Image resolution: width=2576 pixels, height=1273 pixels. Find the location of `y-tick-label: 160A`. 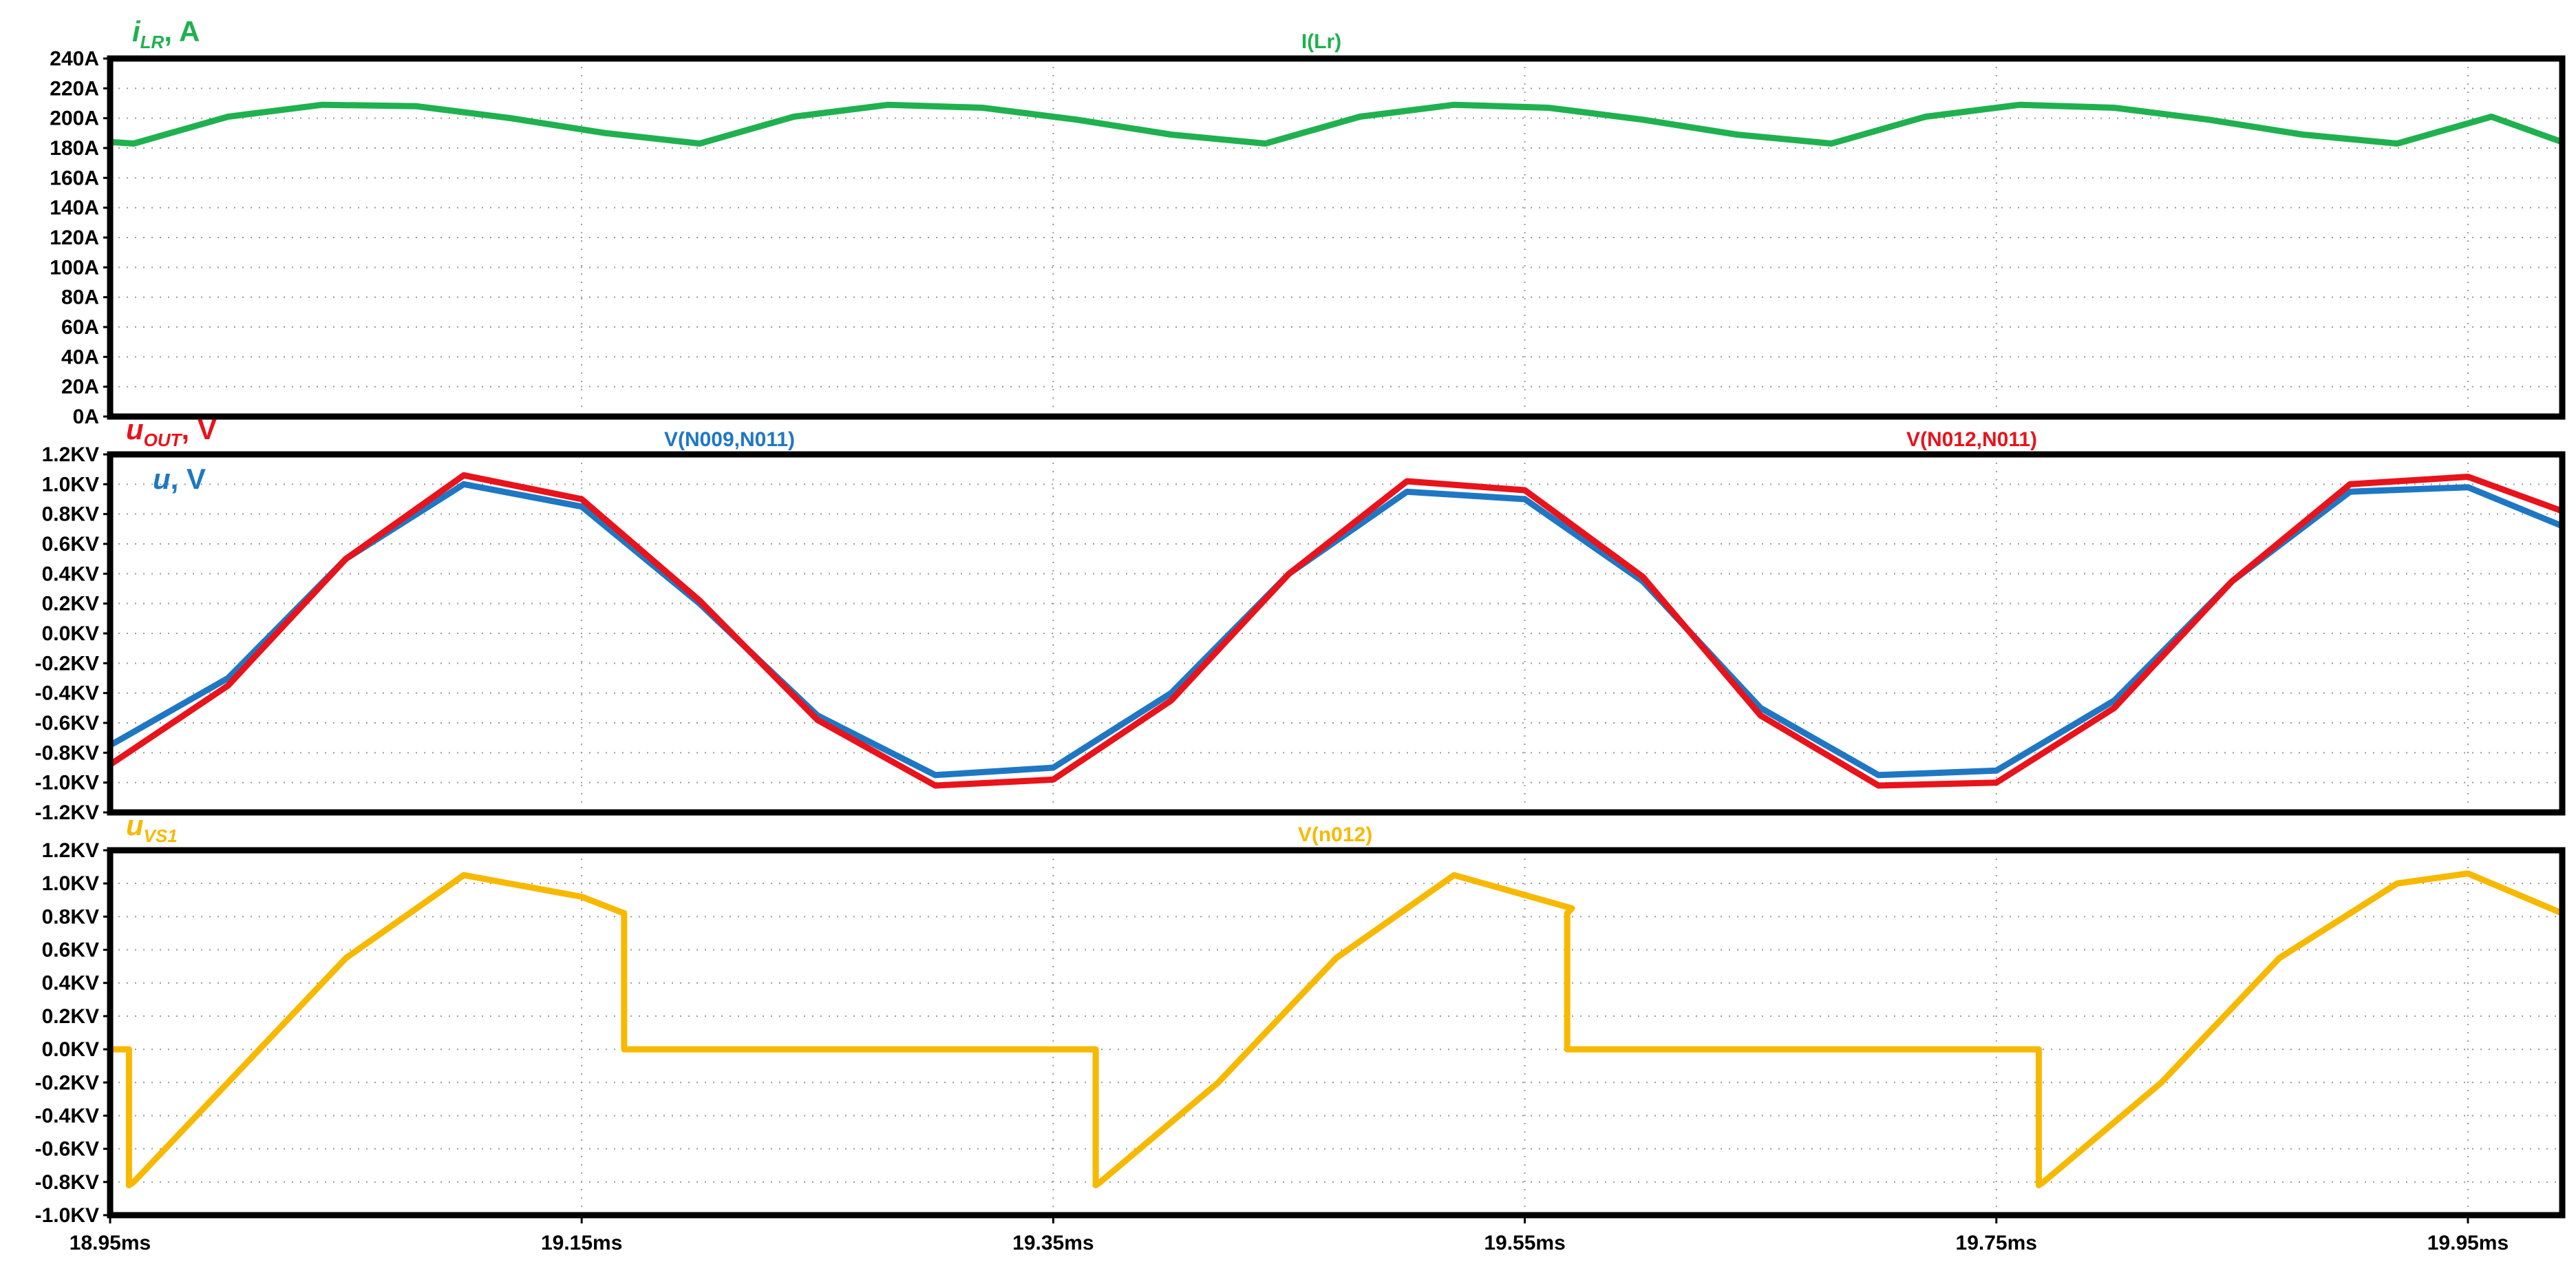

y-tick-label: 160A is located at coordinates (74, 178).